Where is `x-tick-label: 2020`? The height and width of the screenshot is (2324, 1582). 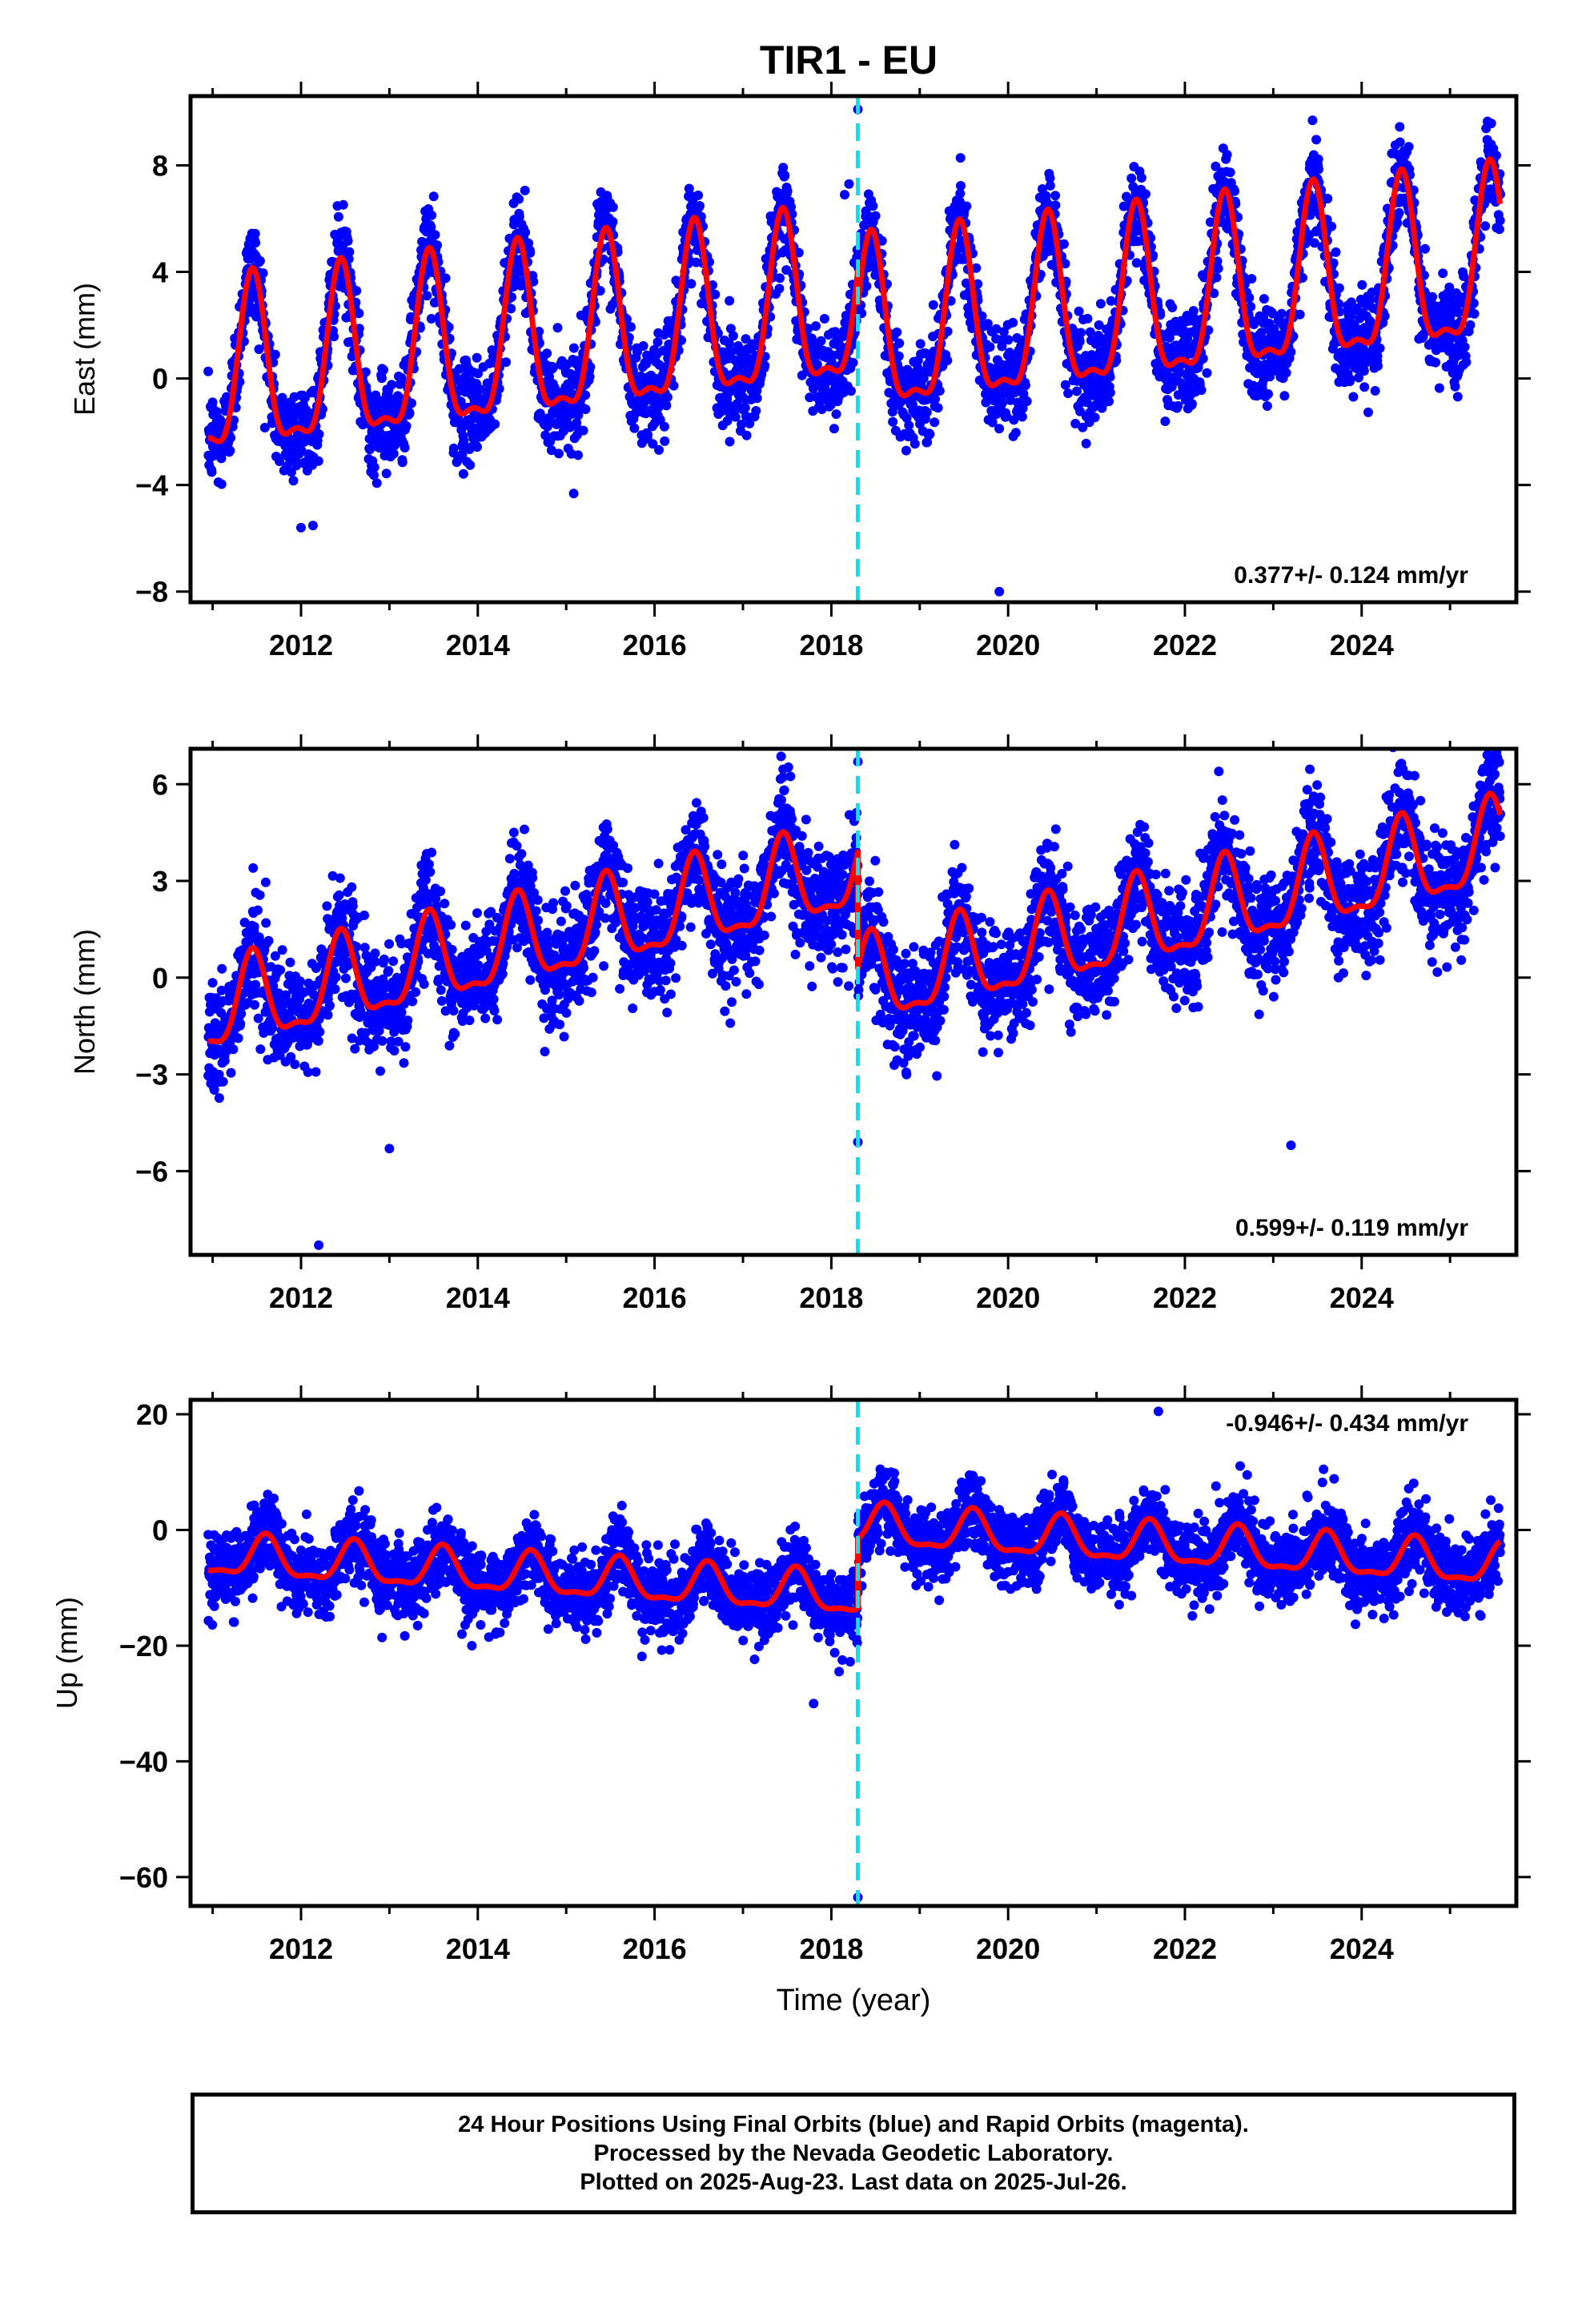 x-tick-label: 2020 is located at coordinates (1008, 645).